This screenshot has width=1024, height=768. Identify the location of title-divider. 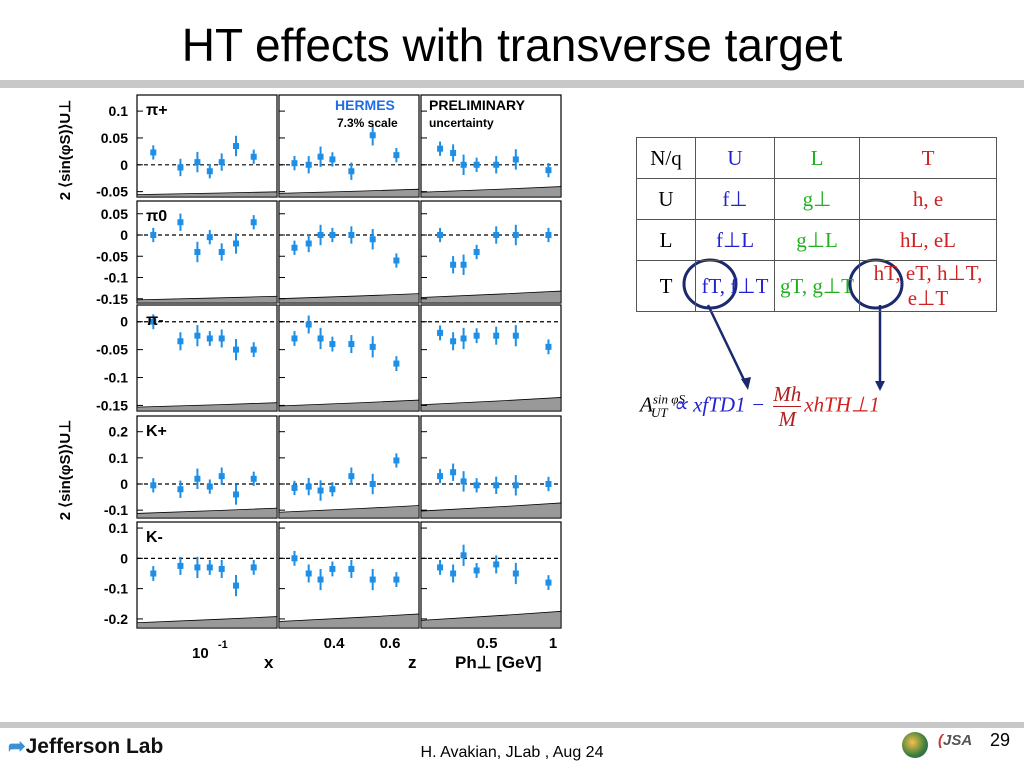
(512, 84).